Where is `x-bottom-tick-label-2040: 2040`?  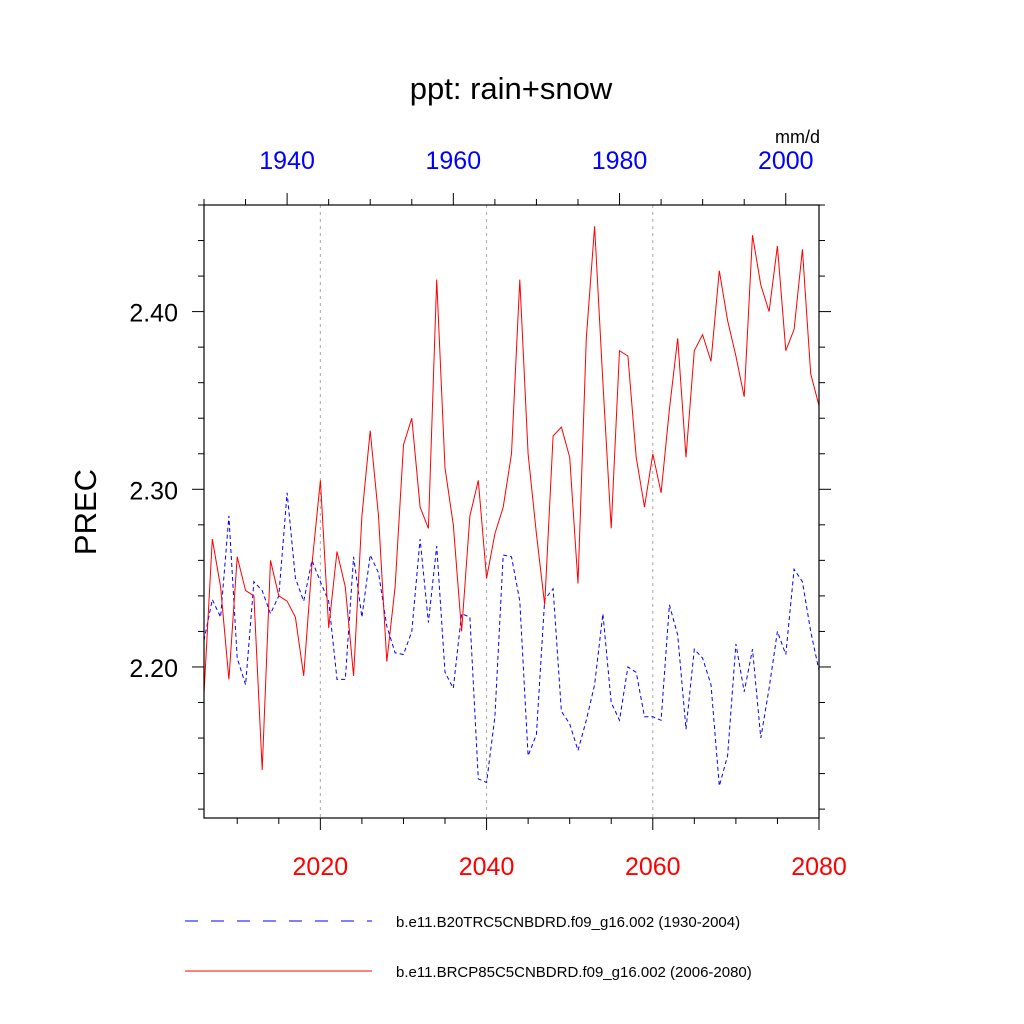
x-bottom-tick-label-2040: 2040 is located at coordinates (487, 867).